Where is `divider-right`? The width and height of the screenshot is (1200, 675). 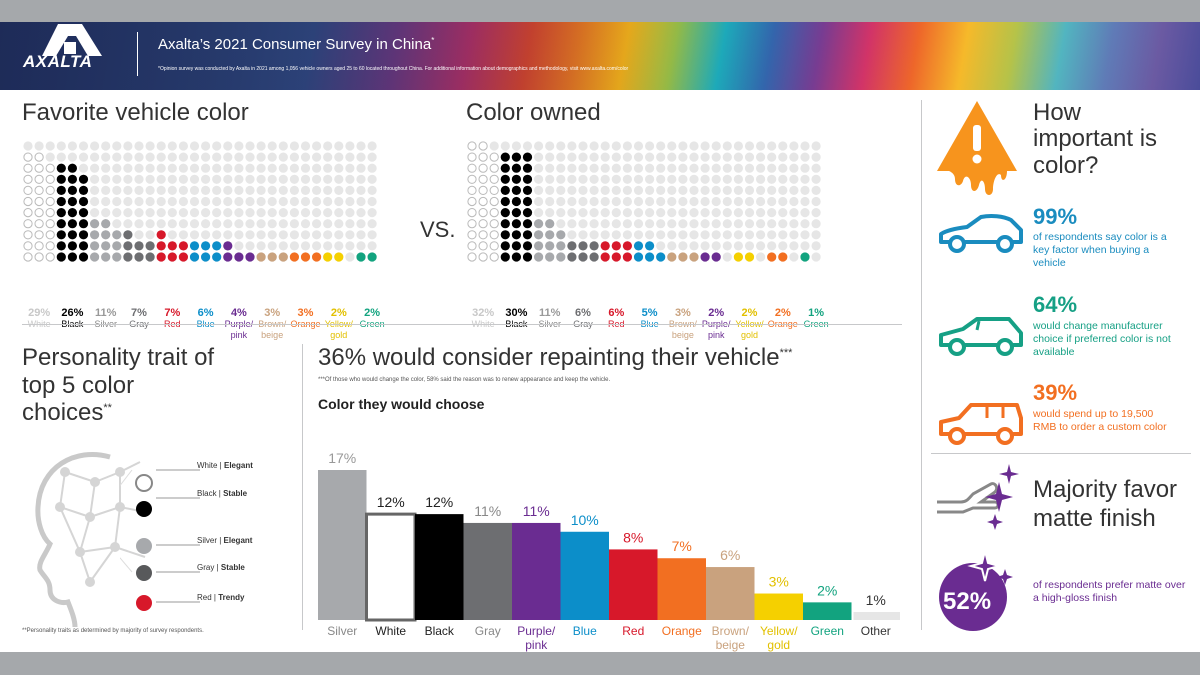
divider-right is located at coordinates (1061, 453).